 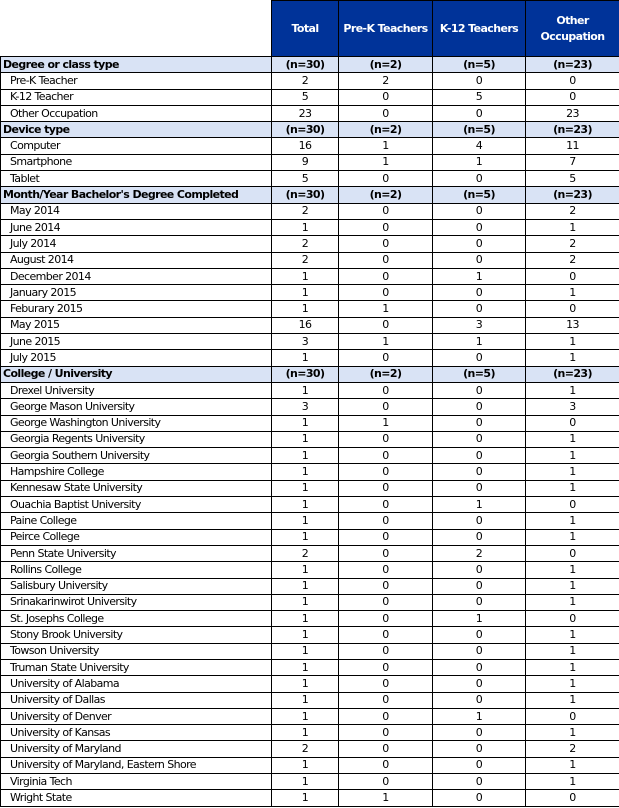 I want to click on row-label: July 2014, so click(x=136, y=244).